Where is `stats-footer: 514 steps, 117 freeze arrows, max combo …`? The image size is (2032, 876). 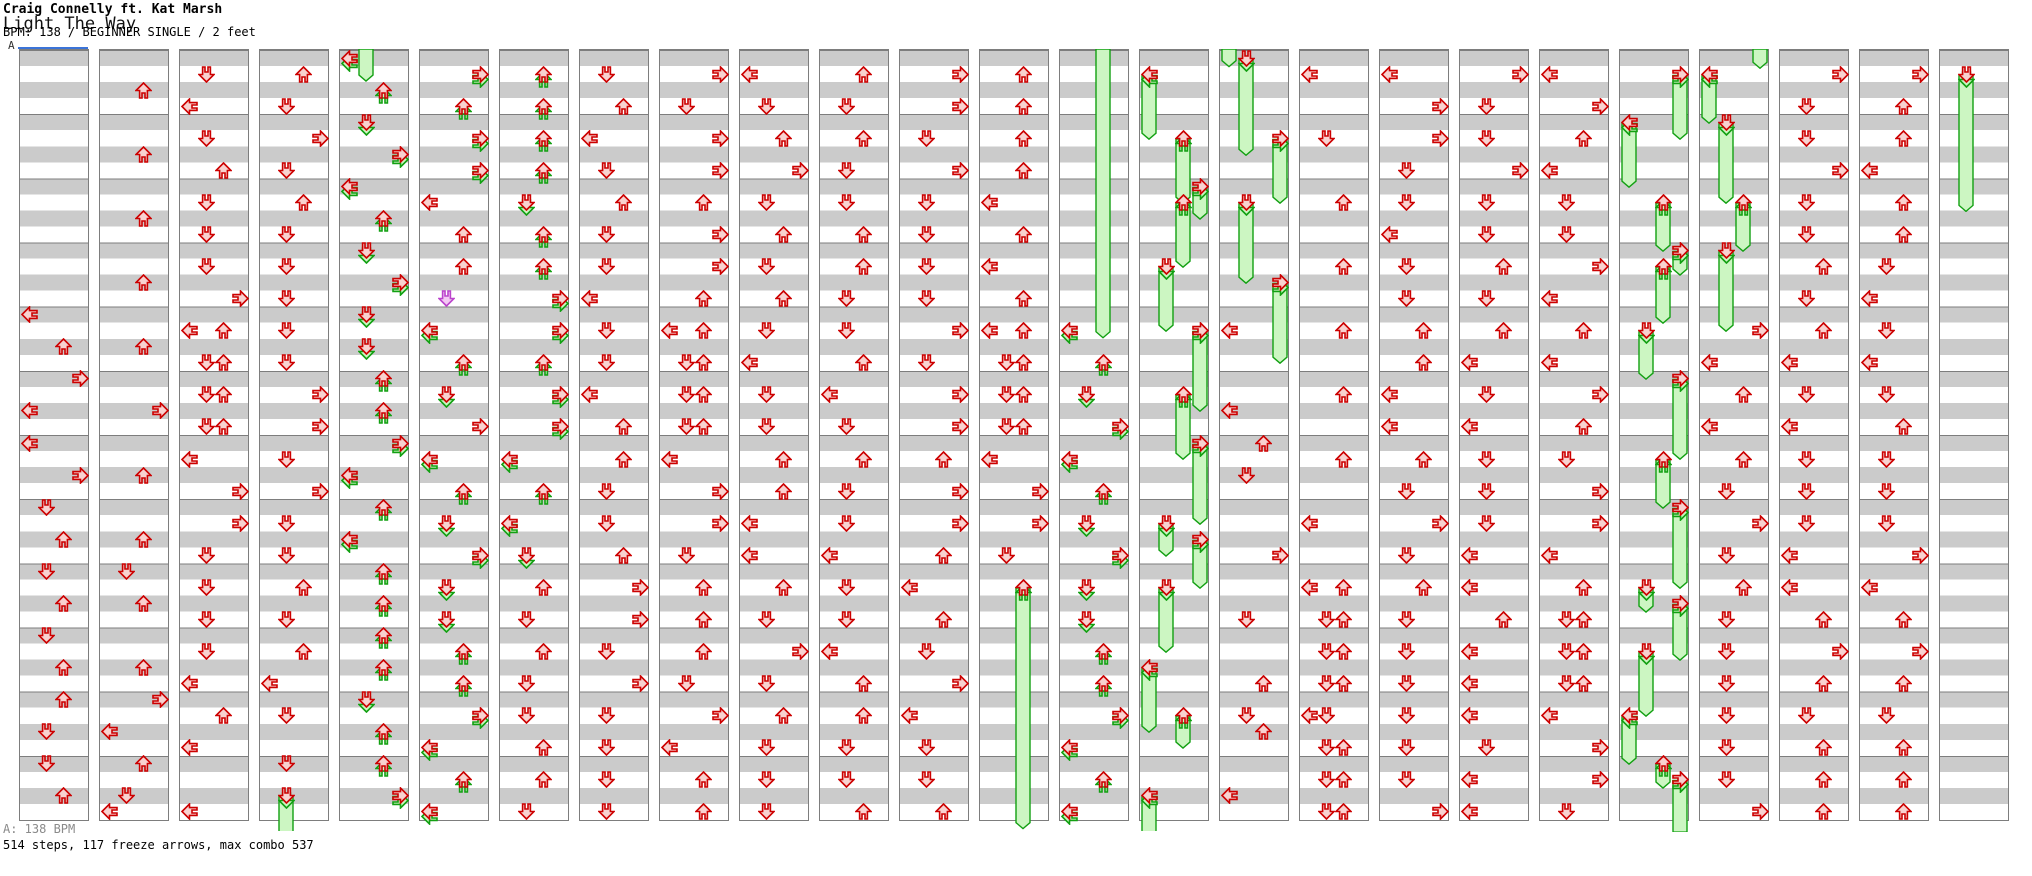
stats-footer: 514 steps, 117 freeze arrows, max combo … is located at coordinates (158, 845).